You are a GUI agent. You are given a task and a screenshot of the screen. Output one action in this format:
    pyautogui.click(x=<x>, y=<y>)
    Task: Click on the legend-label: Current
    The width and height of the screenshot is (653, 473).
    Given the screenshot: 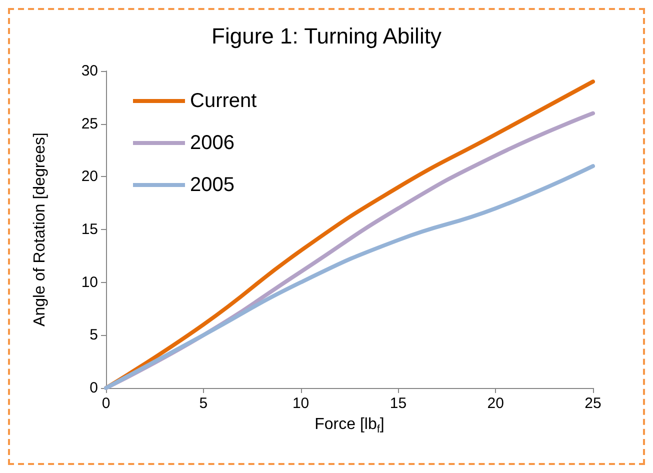 What is the action you would take?
    pyautogui.click(x=224, y=101)
    